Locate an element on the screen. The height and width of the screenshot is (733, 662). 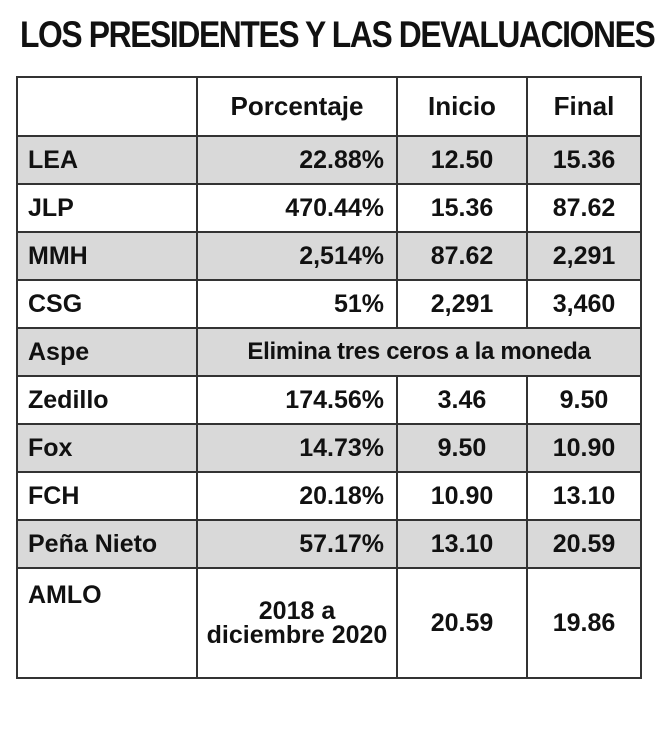
table-row: CSG 51% 2,291 3,460 is located at coordinates (329, 304).